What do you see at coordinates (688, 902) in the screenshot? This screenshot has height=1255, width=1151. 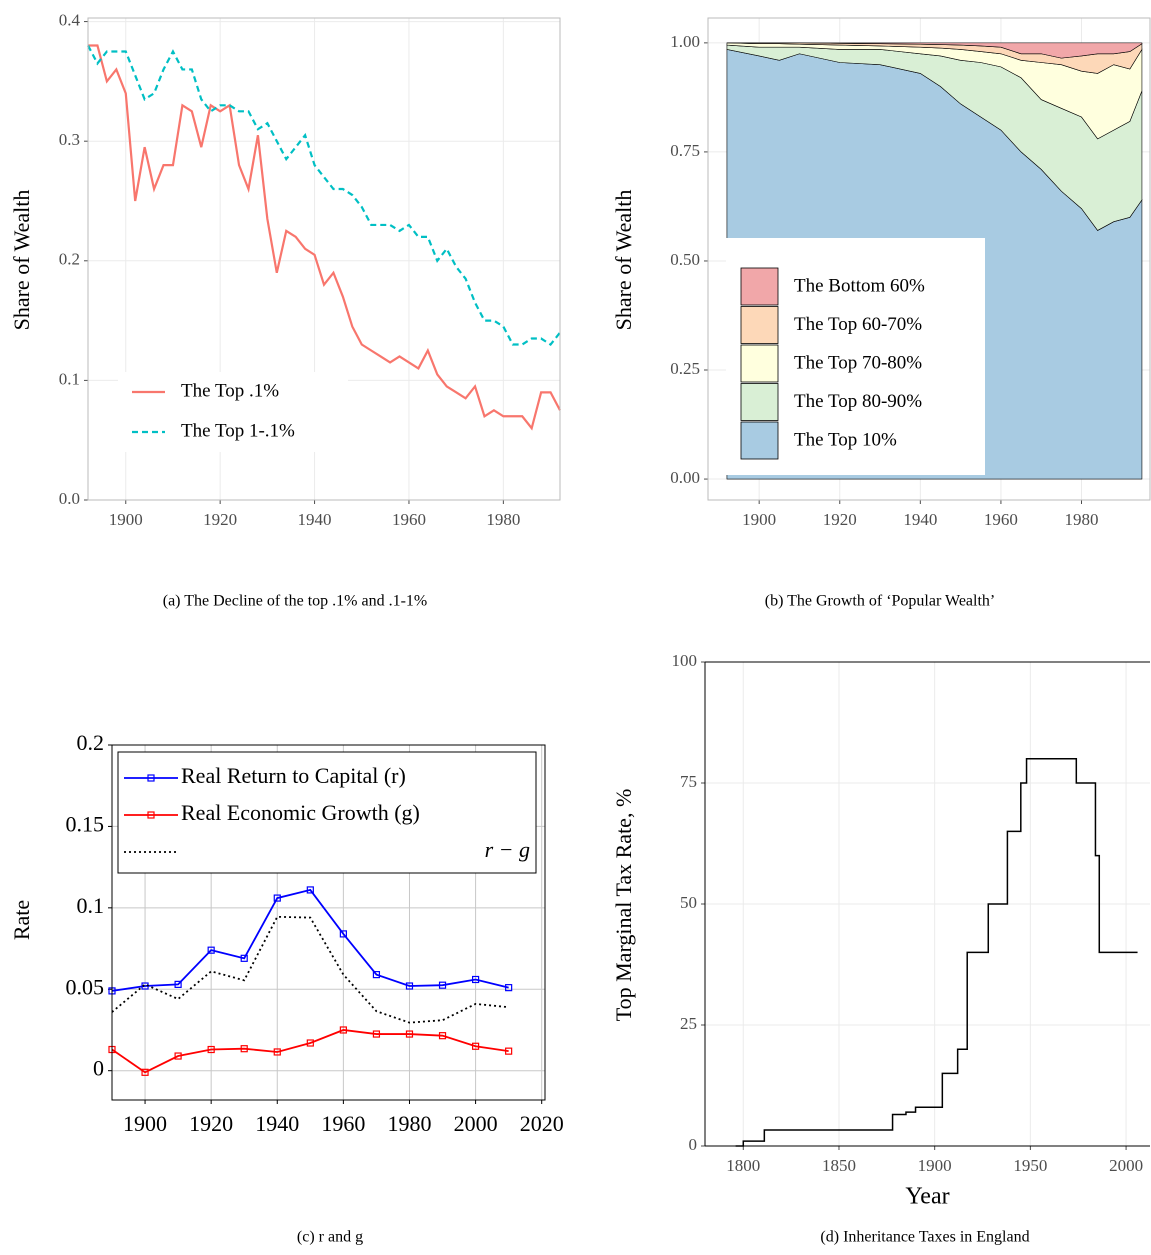 I see `y-tick-label: 50` at bounding box center [688, 902].